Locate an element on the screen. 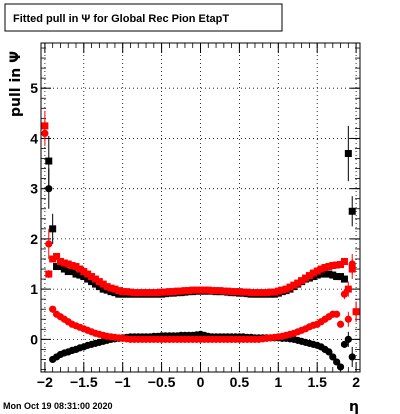 The image size is (400, 414). x-tick-label: −0.5 is located at coordinates (162, 382).